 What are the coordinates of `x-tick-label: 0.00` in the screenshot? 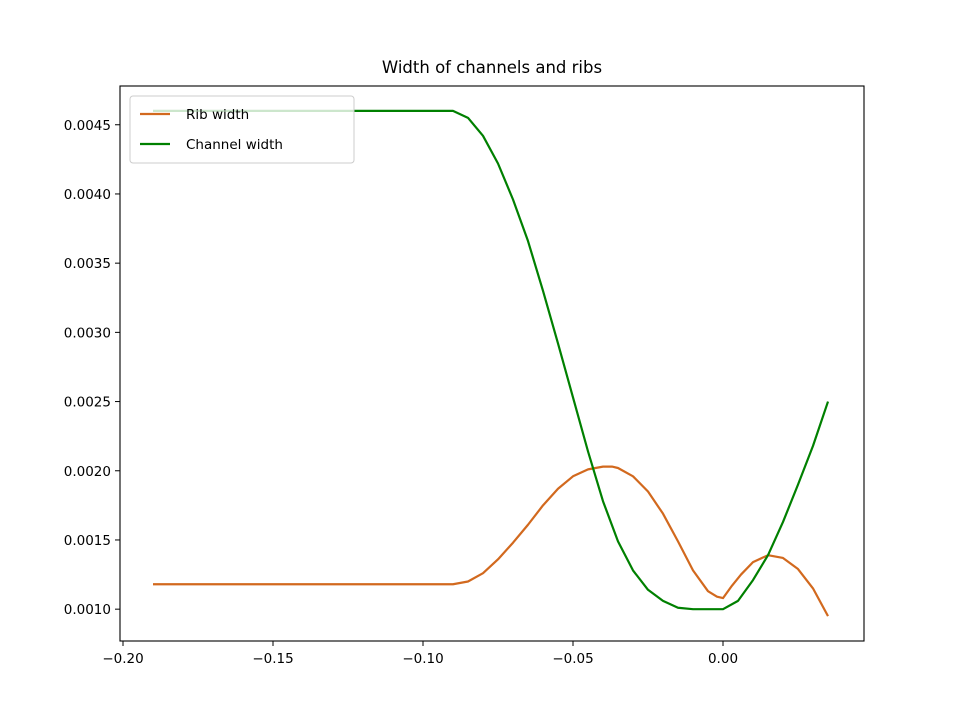 It's located at (723, 659).